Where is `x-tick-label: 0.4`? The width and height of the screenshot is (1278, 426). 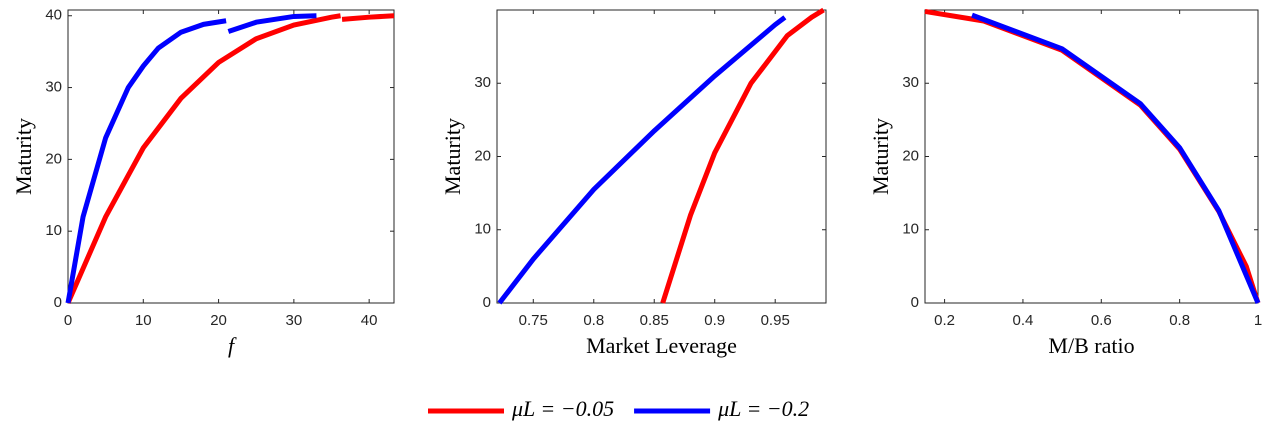 x-tick-label: 0.4 is located at coordinates (1023, 320).